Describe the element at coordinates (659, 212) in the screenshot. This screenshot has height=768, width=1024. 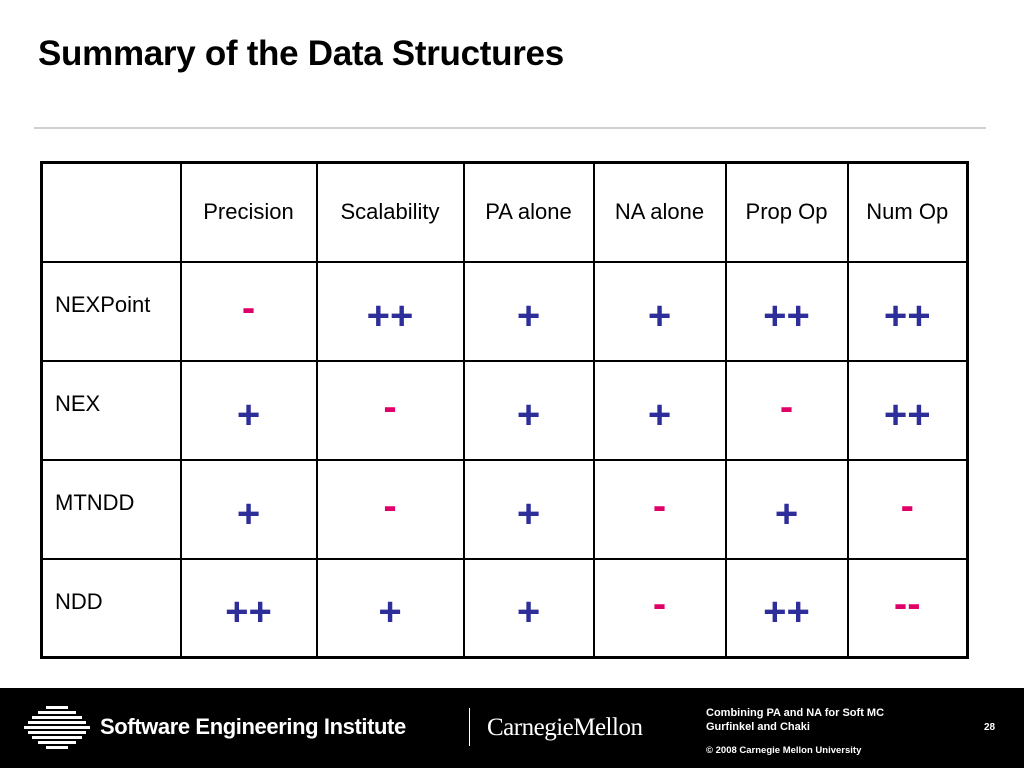
I see `column-header-na-alone: NA alone` at that location.